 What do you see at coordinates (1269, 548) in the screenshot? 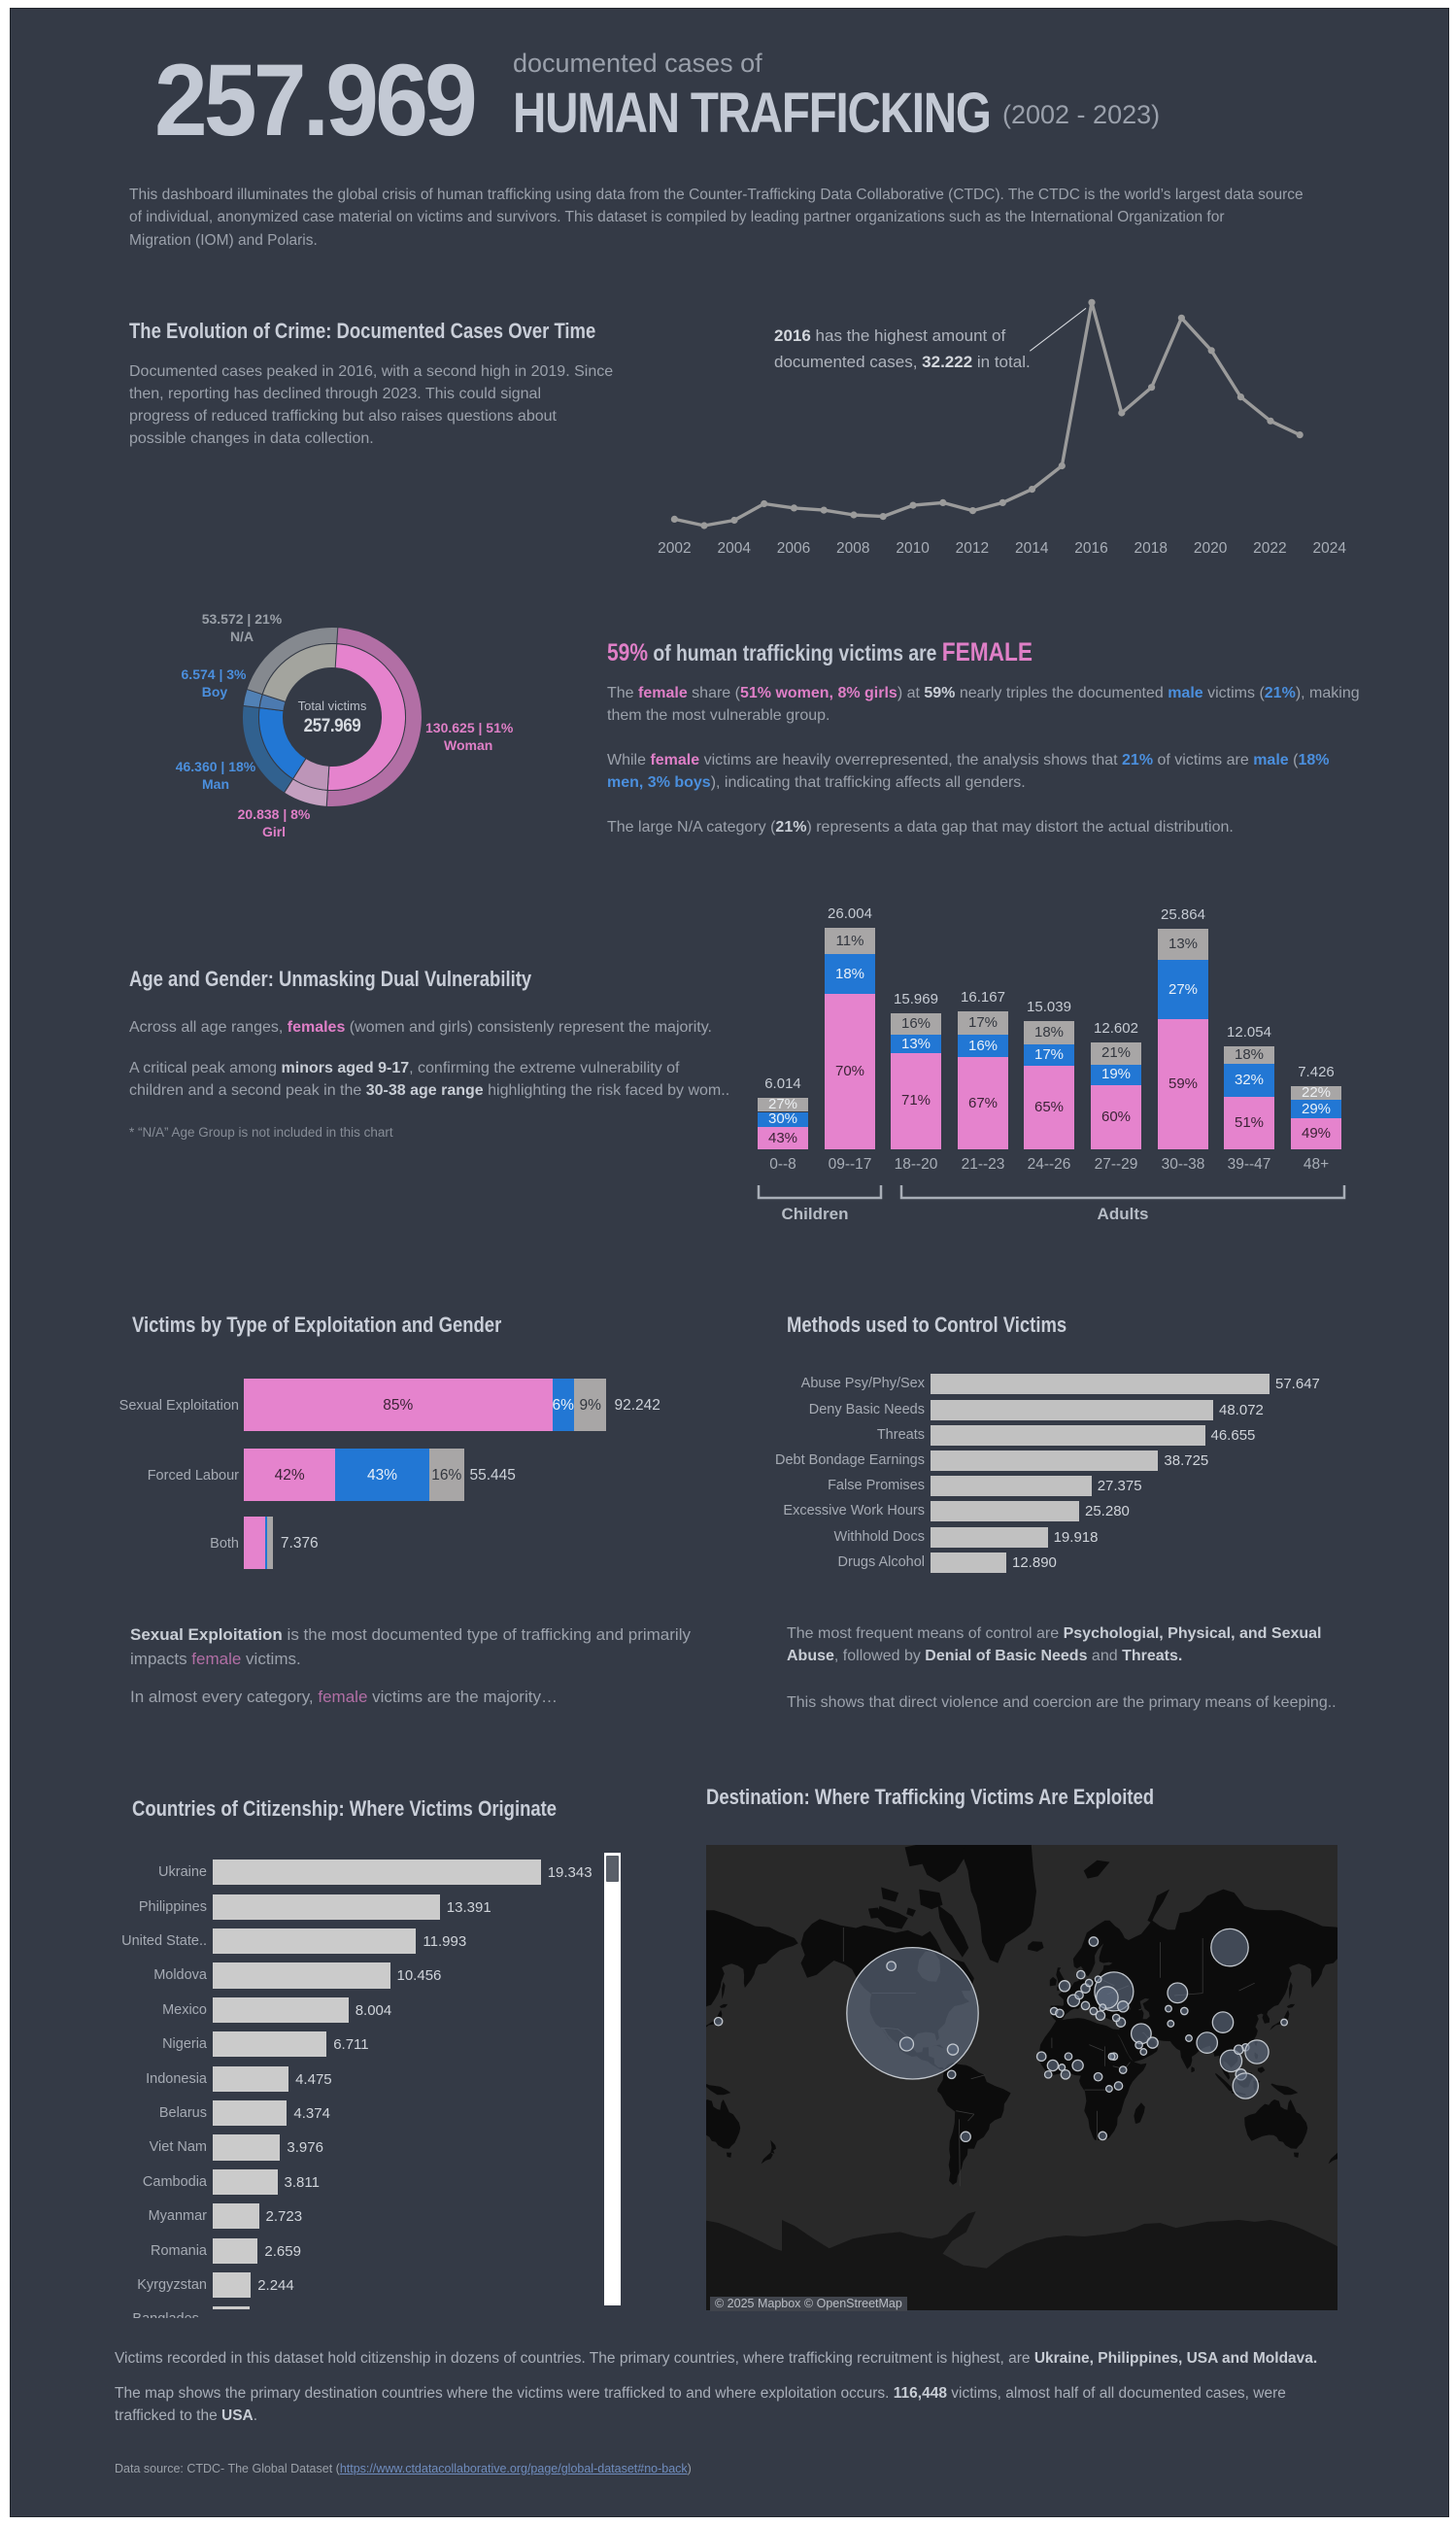
I see `svg-text: 2022` at bounding box center [1269, 548].